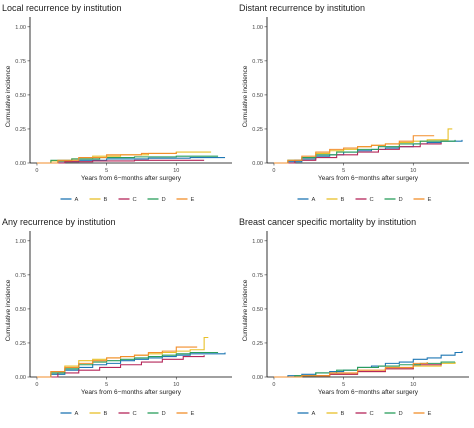 This screenshot has height=428, width=474. What do you see at coordinates (62, 8) in the screenshot?
I see `chart-title: Local recurrence by institution` at bounding box center [62, 8].